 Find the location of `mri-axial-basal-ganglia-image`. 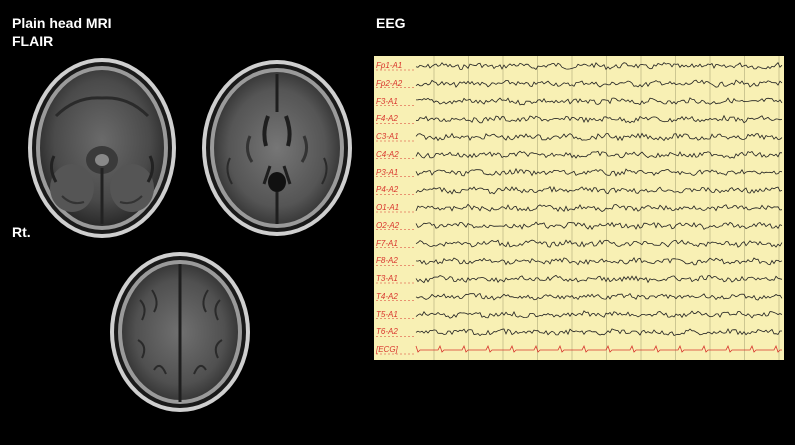

mri-axial-basal-ganglia-image is located at coordinates (277, 148).